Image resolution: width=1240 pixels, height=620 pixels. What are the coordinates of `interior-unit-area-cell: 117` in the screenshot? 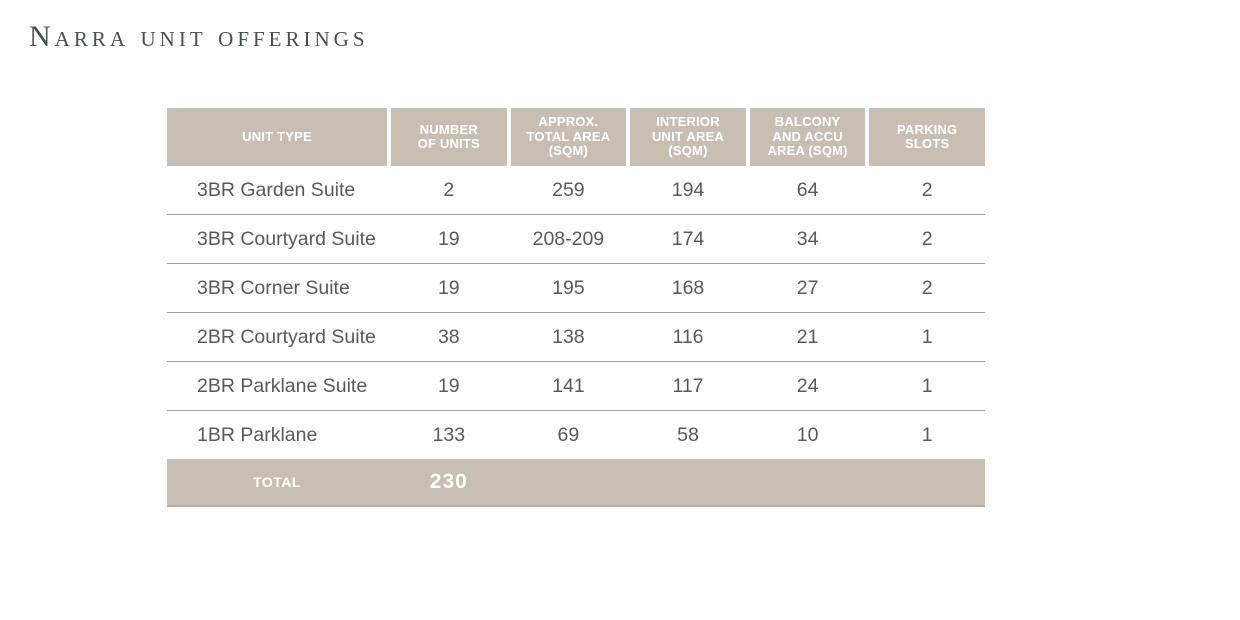 It's located at (688, 385).